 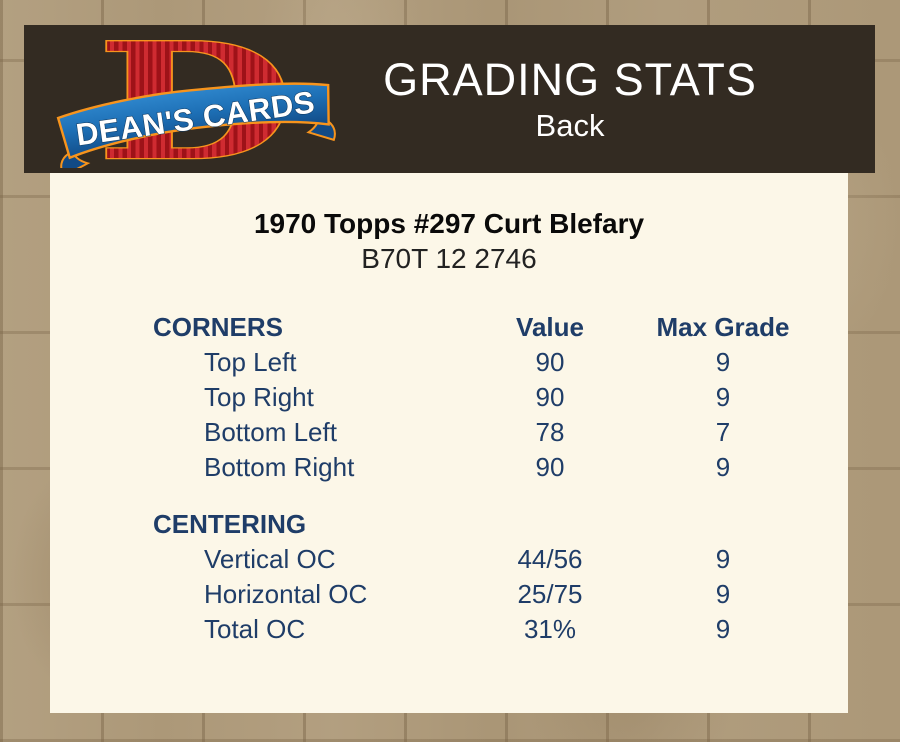 What do you see at coordinates (449, 524) in the screenshot?
I see `section-header-row: CENTERING` at bounding box center [449, 524].